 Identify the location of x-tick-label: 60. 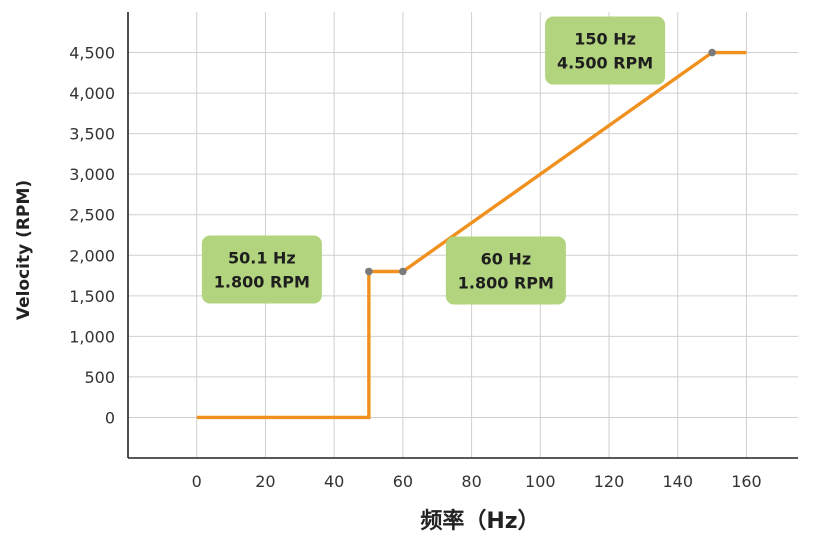
(403, 481).